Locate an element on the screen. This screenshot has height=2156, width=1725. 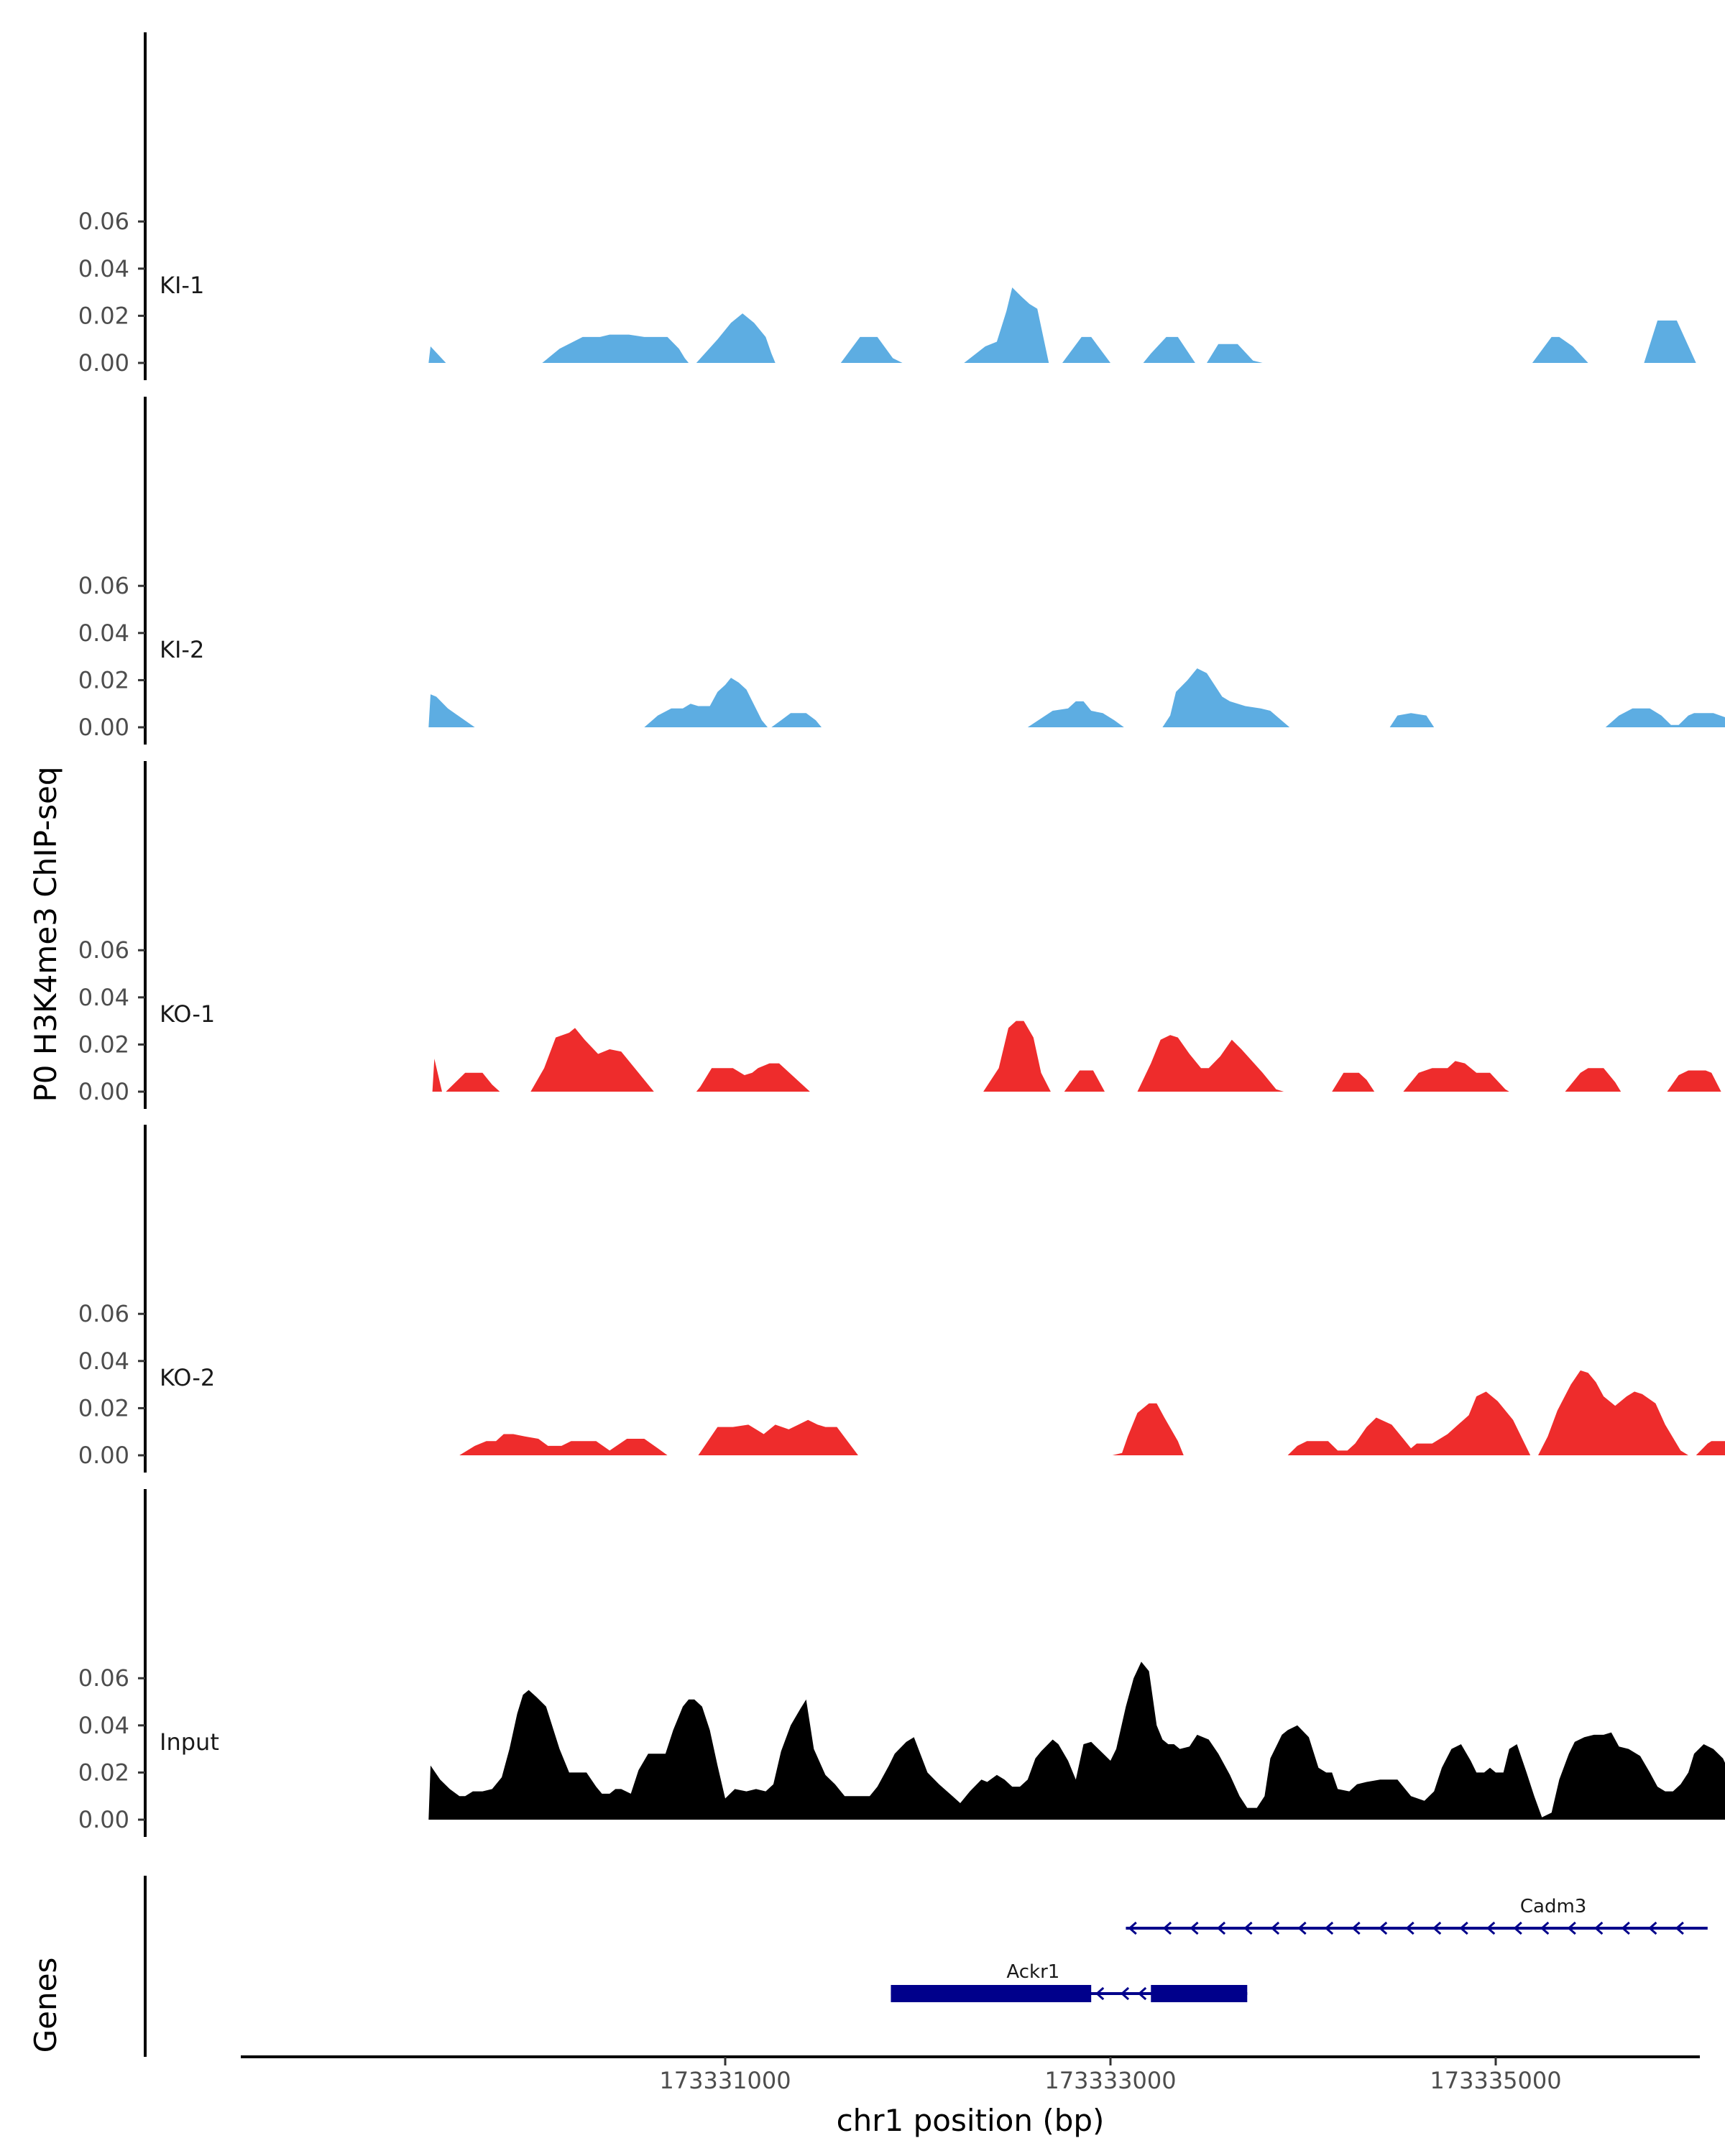
track-label: KO-2 is located at coordinates (187, 1377).